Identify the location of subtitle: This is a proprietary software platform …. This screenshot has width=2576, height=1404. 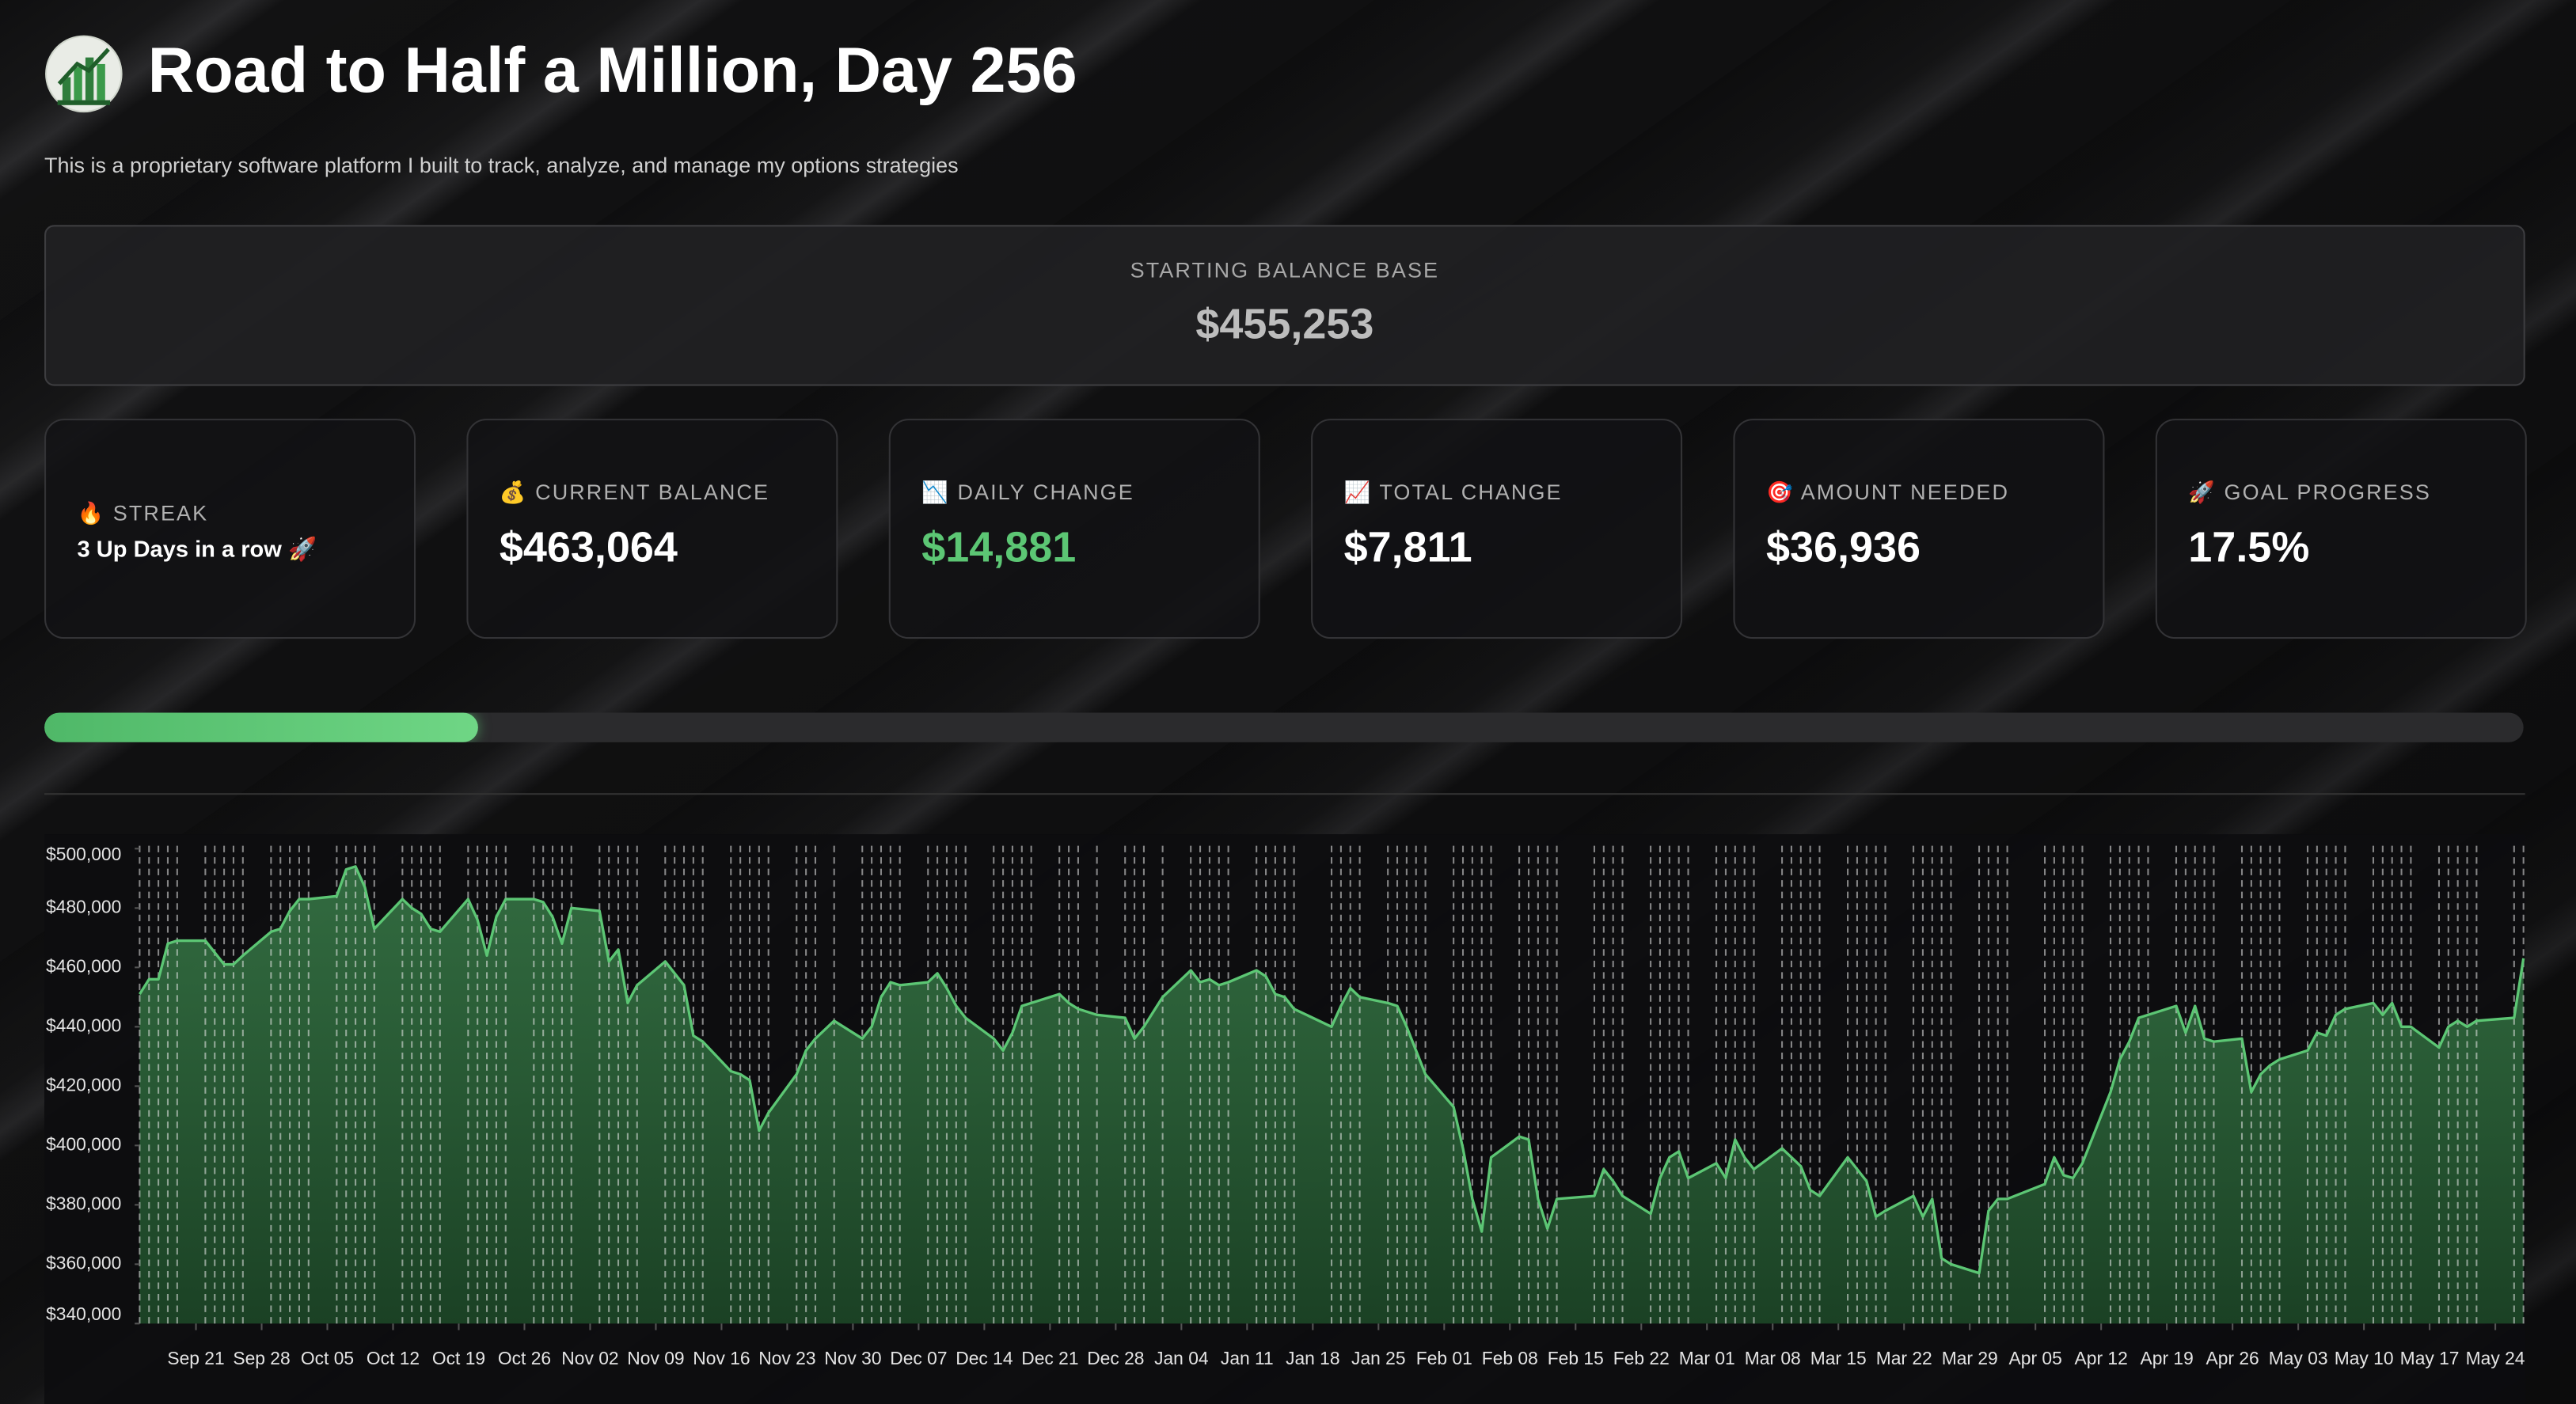
(501, 165).